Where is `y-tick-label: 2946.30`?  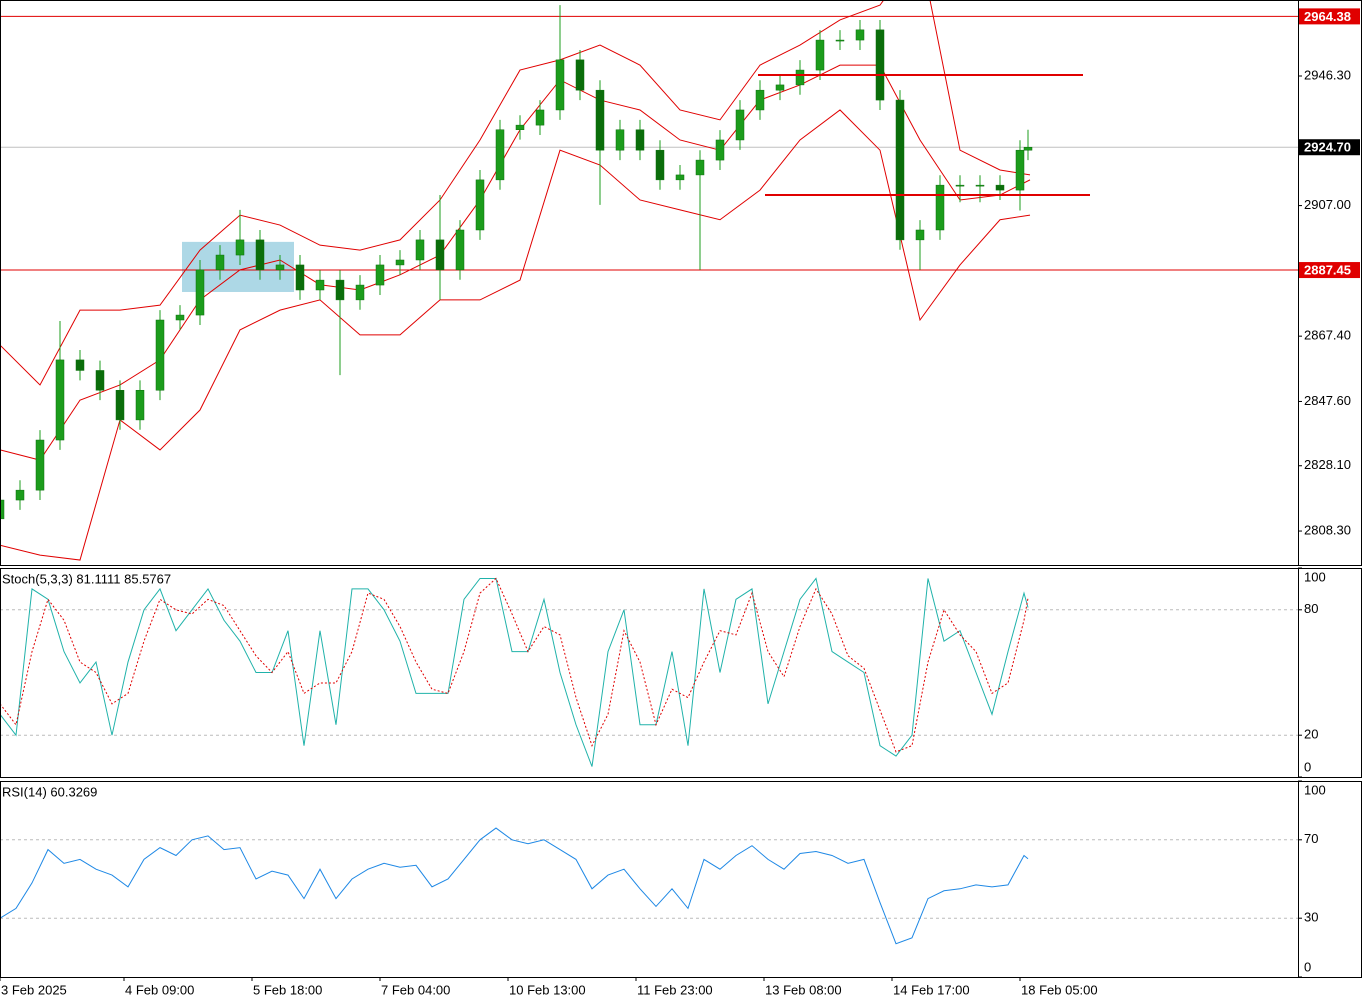
y-tick-label: 2946.30 is located at coordinates (1327, 74).